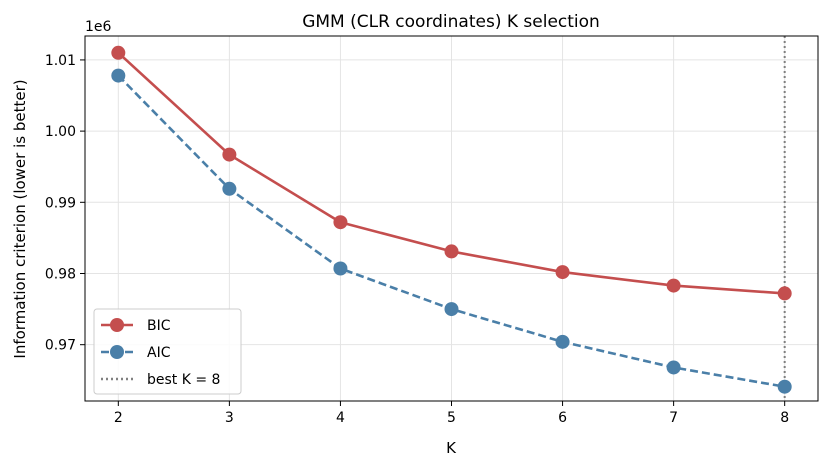  I want to click on legend: BIC AIC best K = 8, so click(167, 351).